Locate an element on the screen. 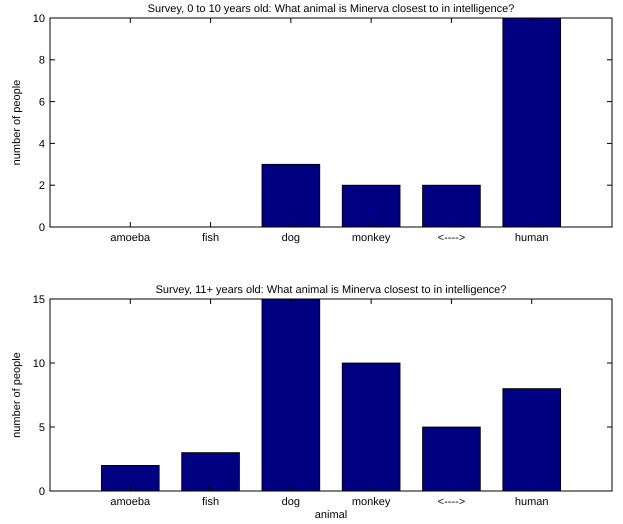 The image size is (623, 524). y-tick-label: 5 is located at coordinates (41, 428).